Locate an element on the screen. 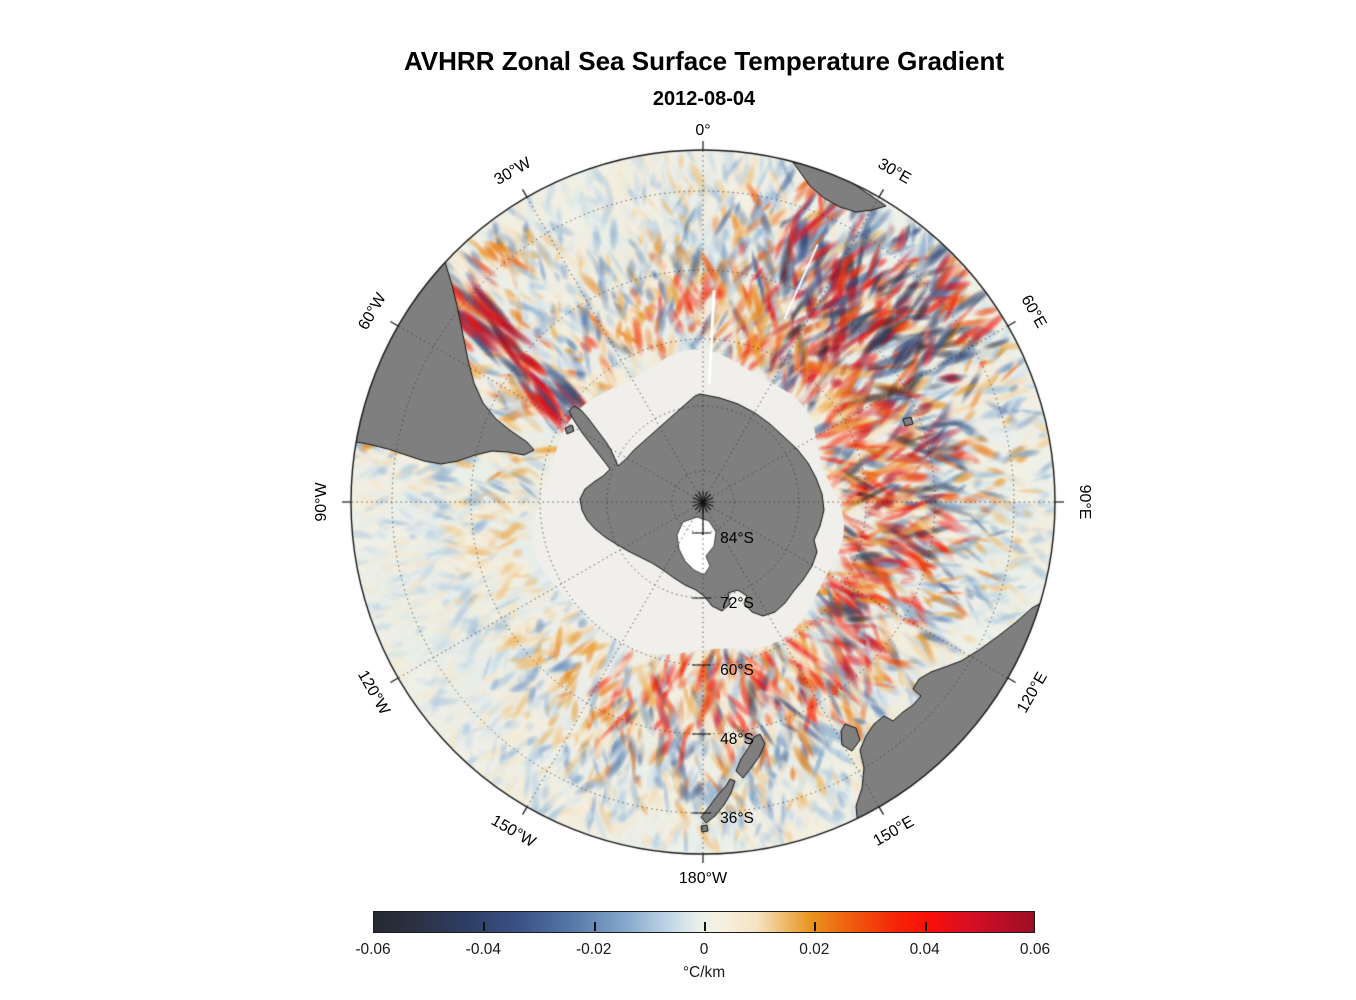  colorbar-tick-label: 0.02 is located at coordinates (814, 949).